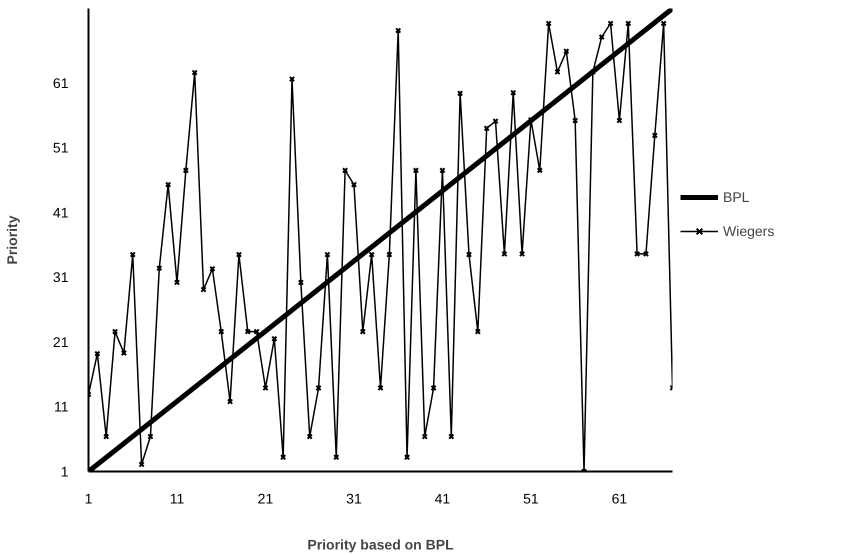 The width and height of the screenshot is (866, 555). Describe the element at coordinates (60, 277) in the screenshot. I see `y-tick-label: 31` at that location.